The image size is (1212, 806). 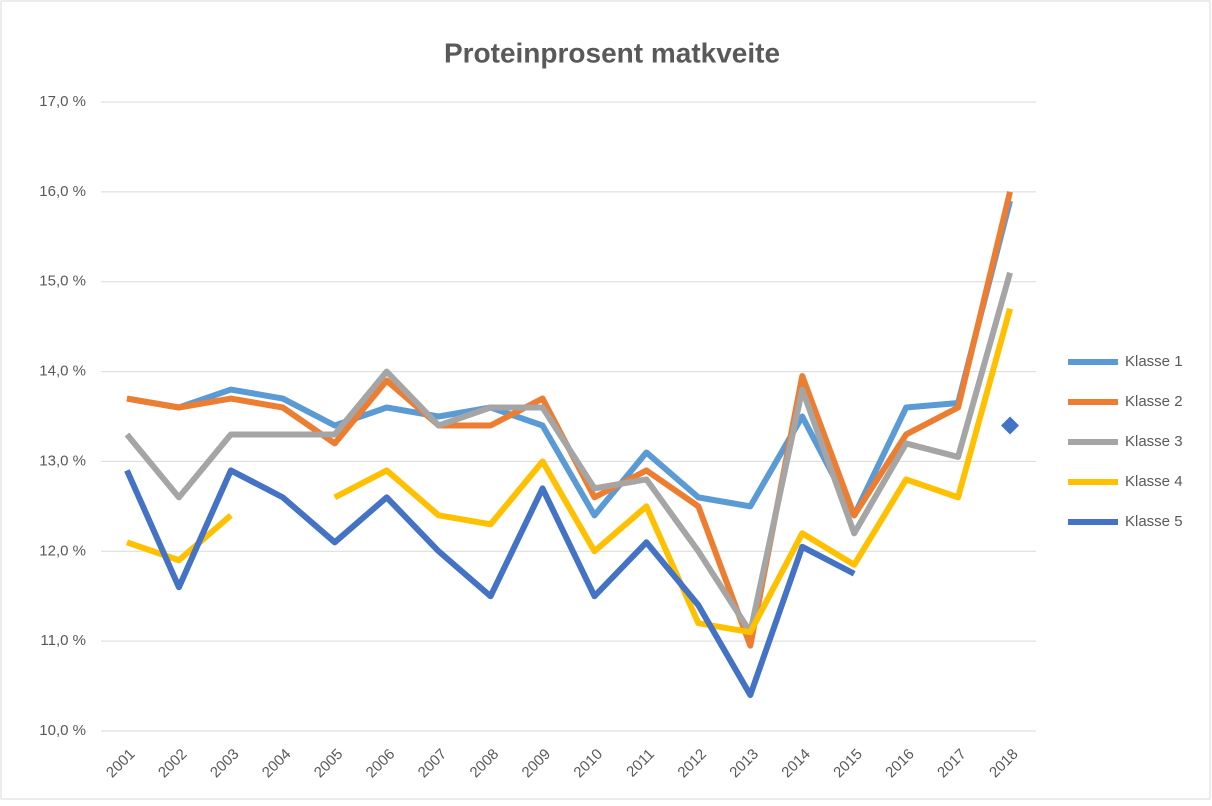 What do you see at coordinates (62, 371) in the screenshot?
I see `y-tick-label: 14,0 %` at bounding box center [62, 371].